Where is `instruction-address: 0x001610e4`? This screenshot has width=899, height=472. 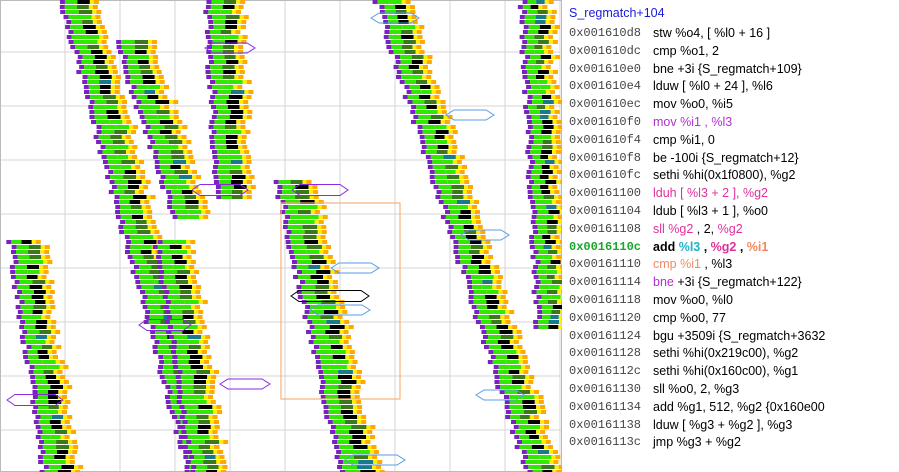
instruction-address: 0x001610e4 is located at coordinates (605, 86).